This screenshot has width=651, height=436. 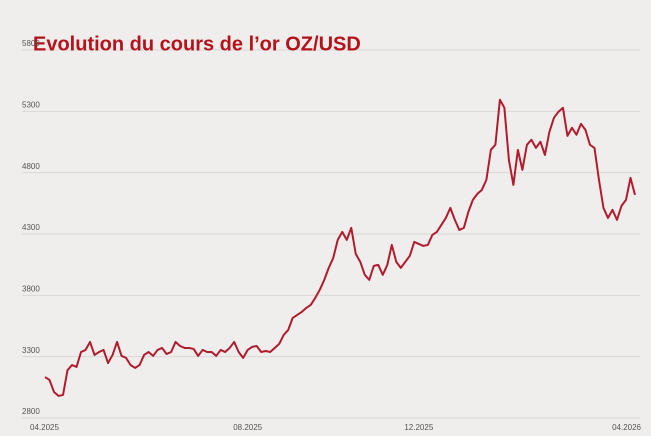 What do you see at coordinates (626, 427) in the screenshot?
I see `x-tick-label: 04.2026` at bounding box center [626, 427].